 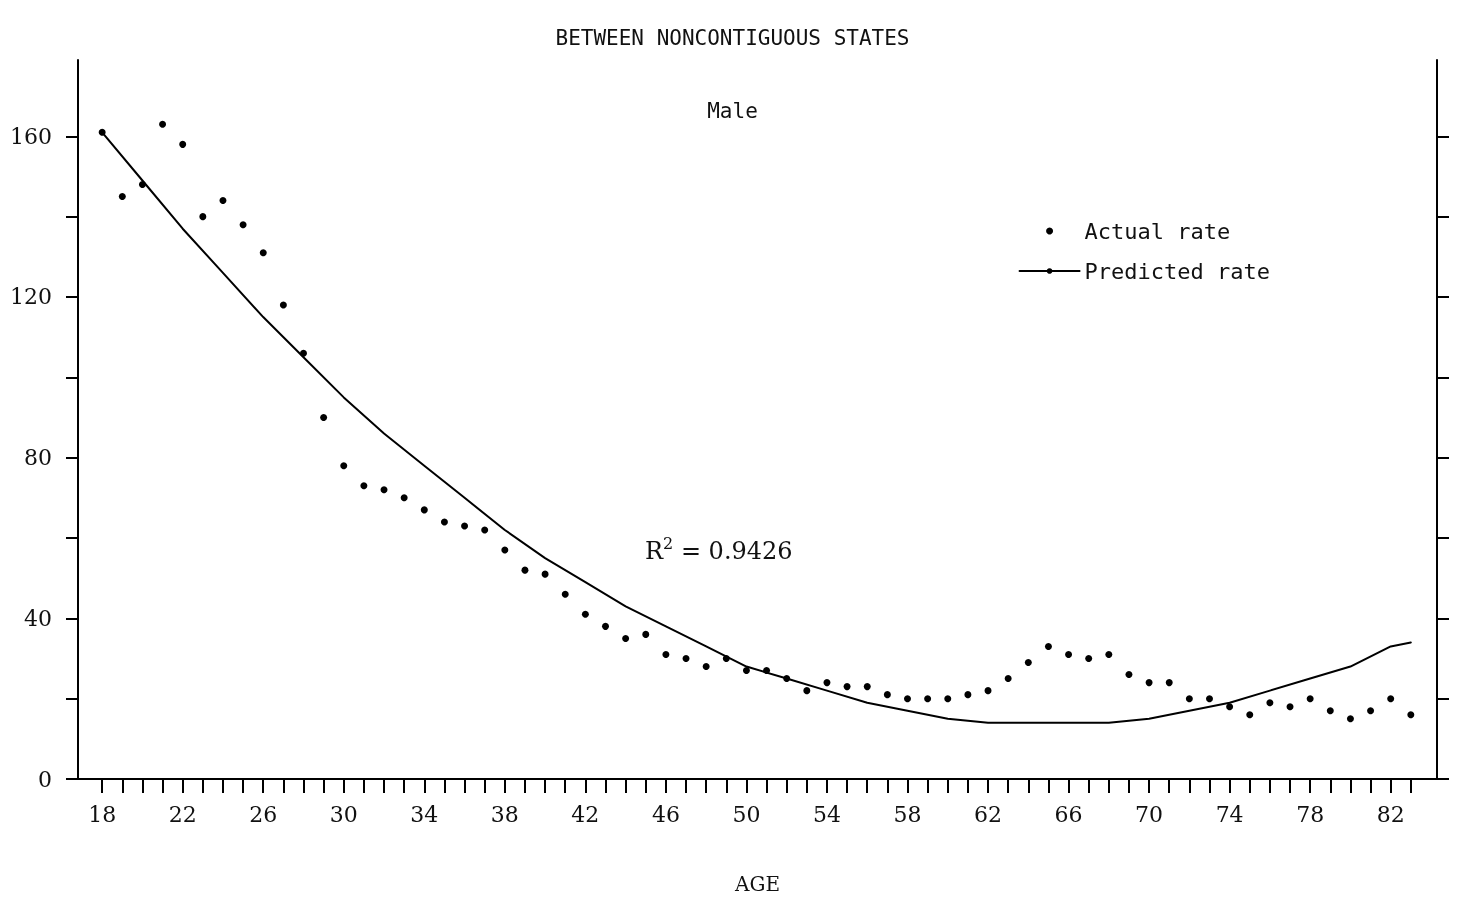 I want to click on x-tick-label: 18, so click(x=102, y=814).